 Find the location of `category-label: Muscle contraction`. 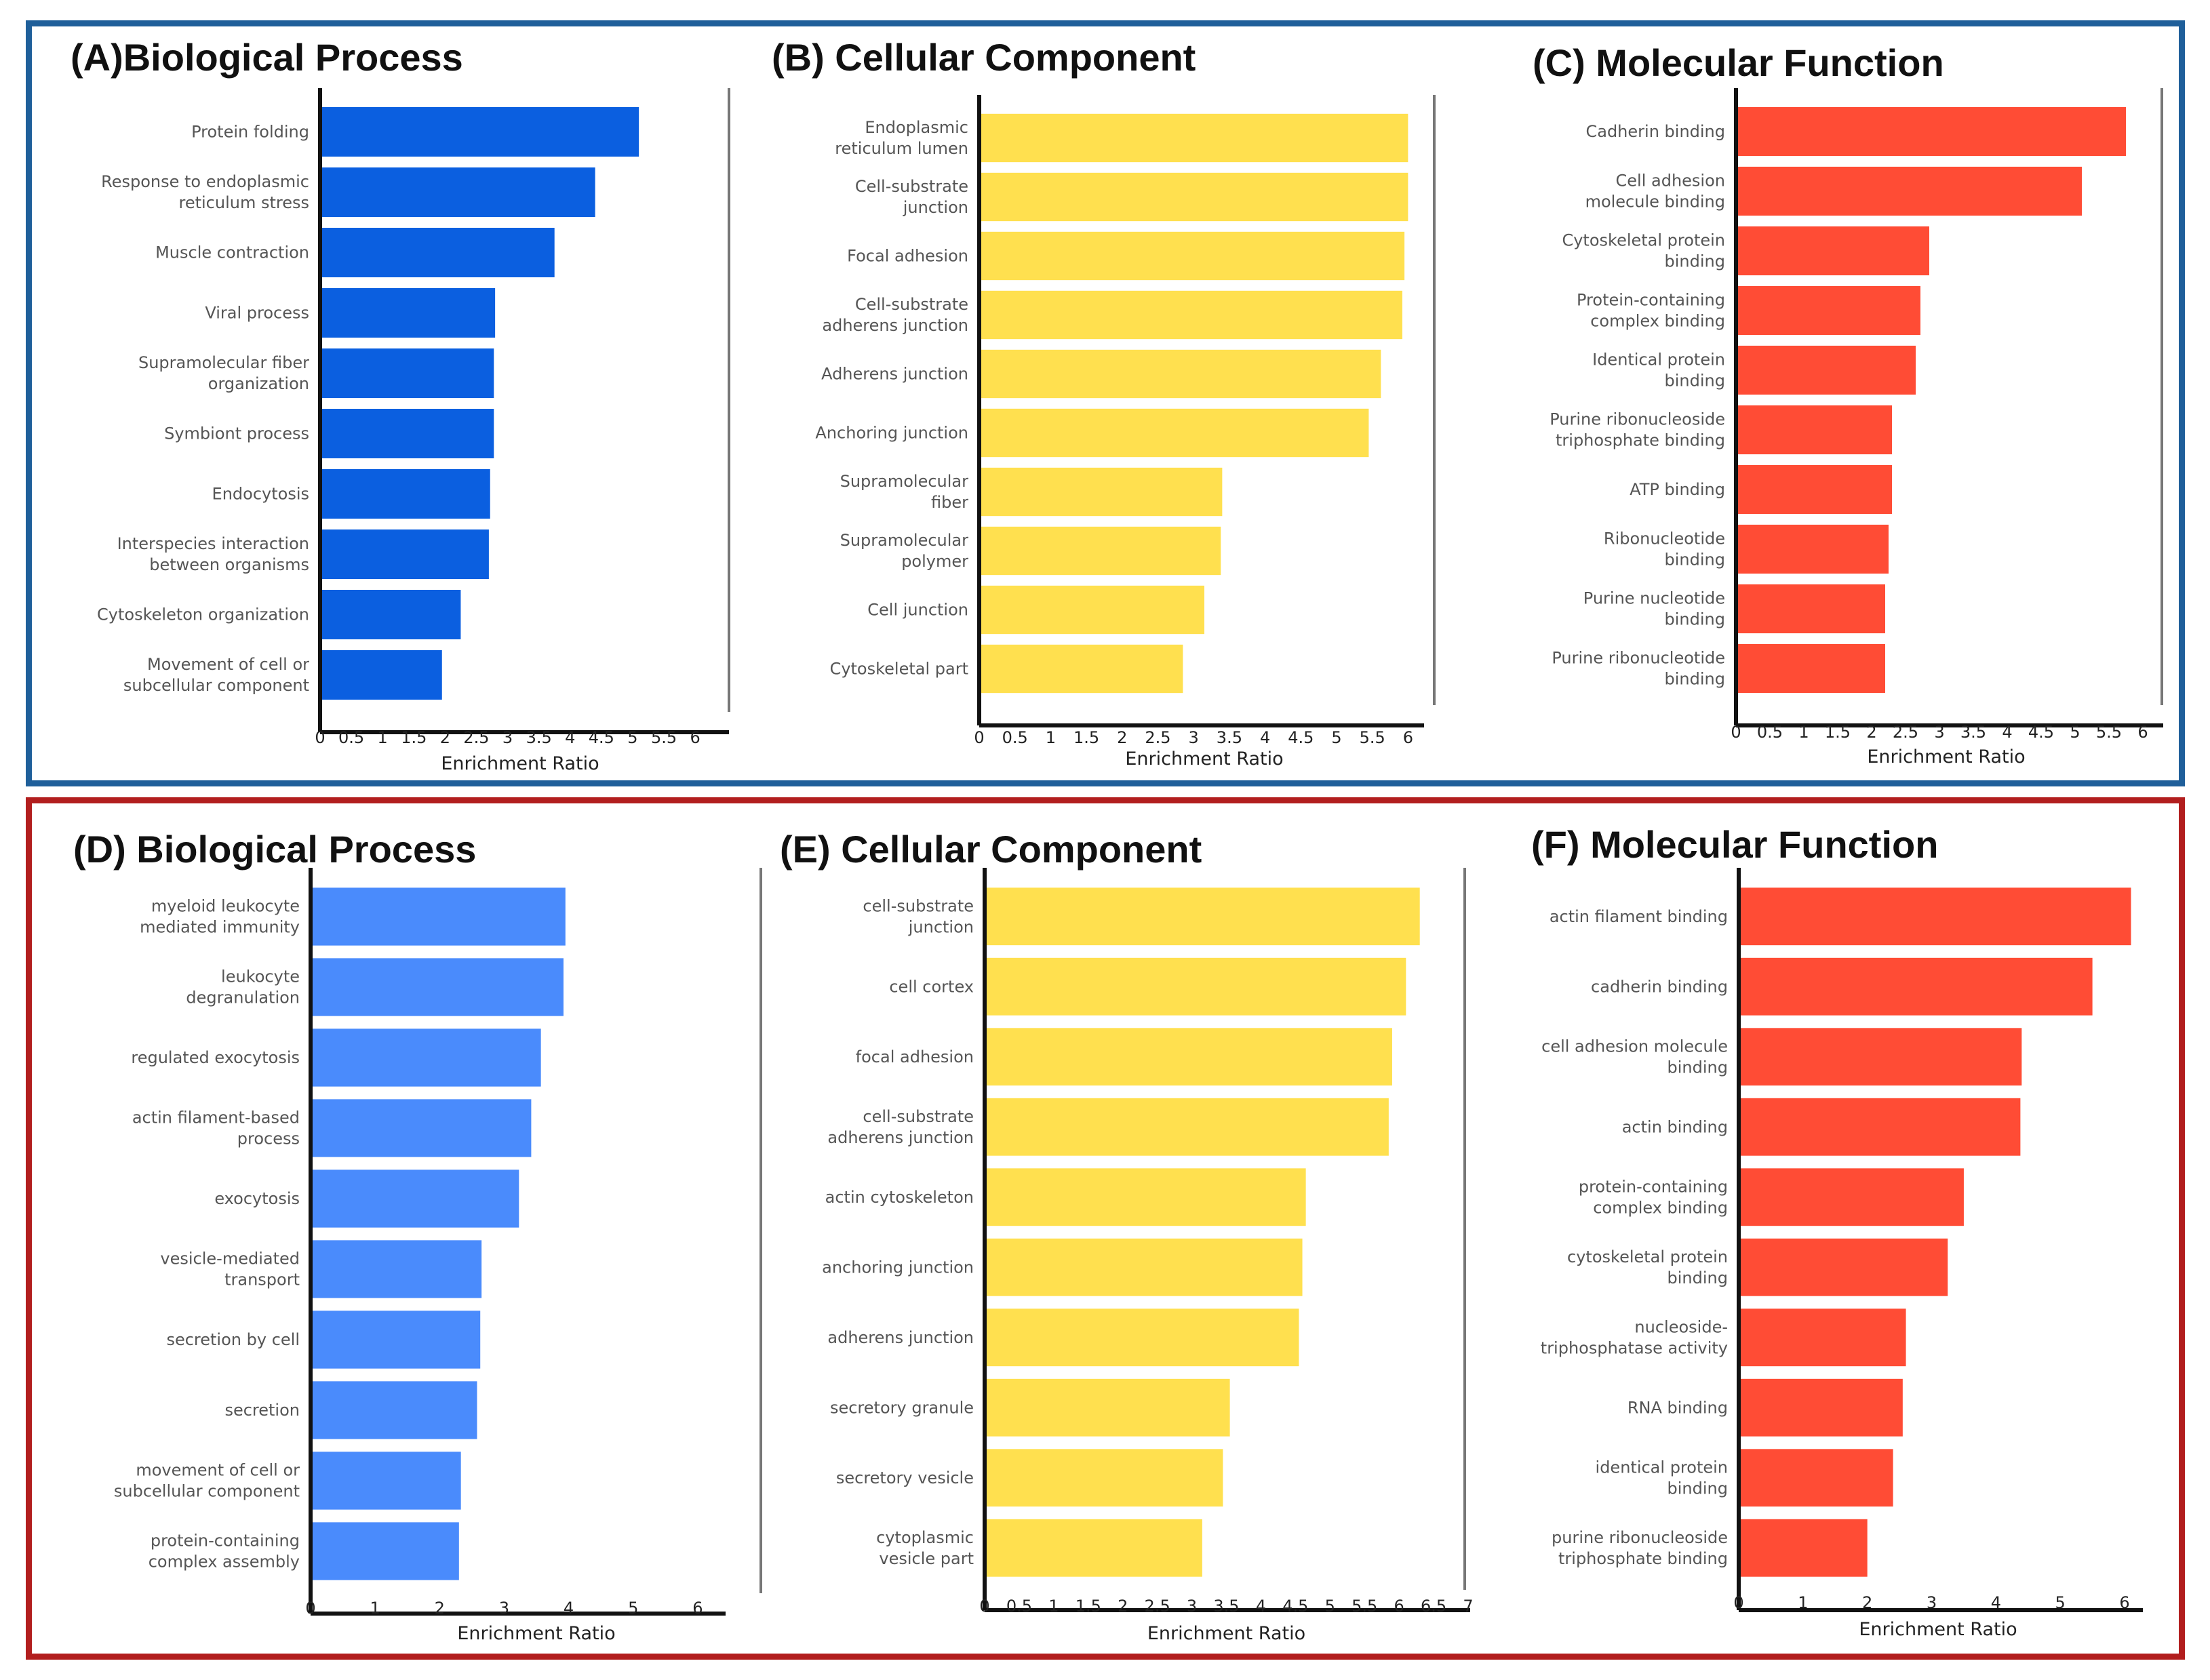

category-label: Muscle contraction is located at coordinates (232, 252).